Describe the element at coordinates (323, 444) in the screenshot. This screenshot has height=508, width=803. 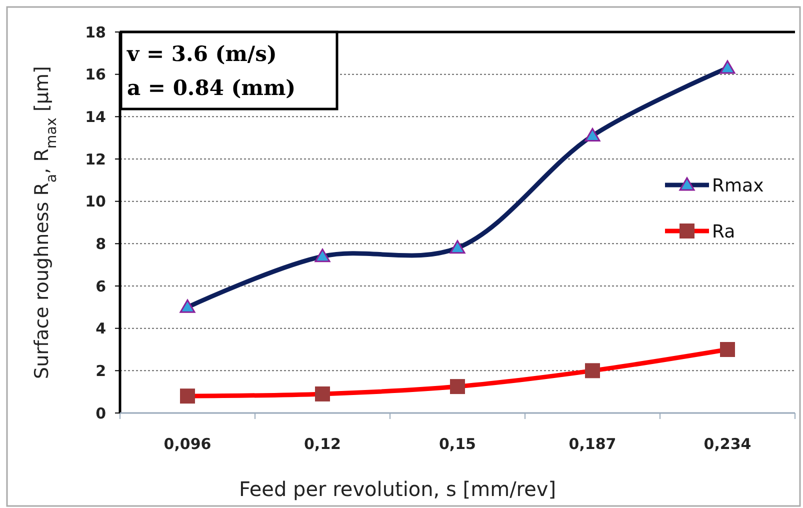
I see `x-tick-label: 0,12` at that location.